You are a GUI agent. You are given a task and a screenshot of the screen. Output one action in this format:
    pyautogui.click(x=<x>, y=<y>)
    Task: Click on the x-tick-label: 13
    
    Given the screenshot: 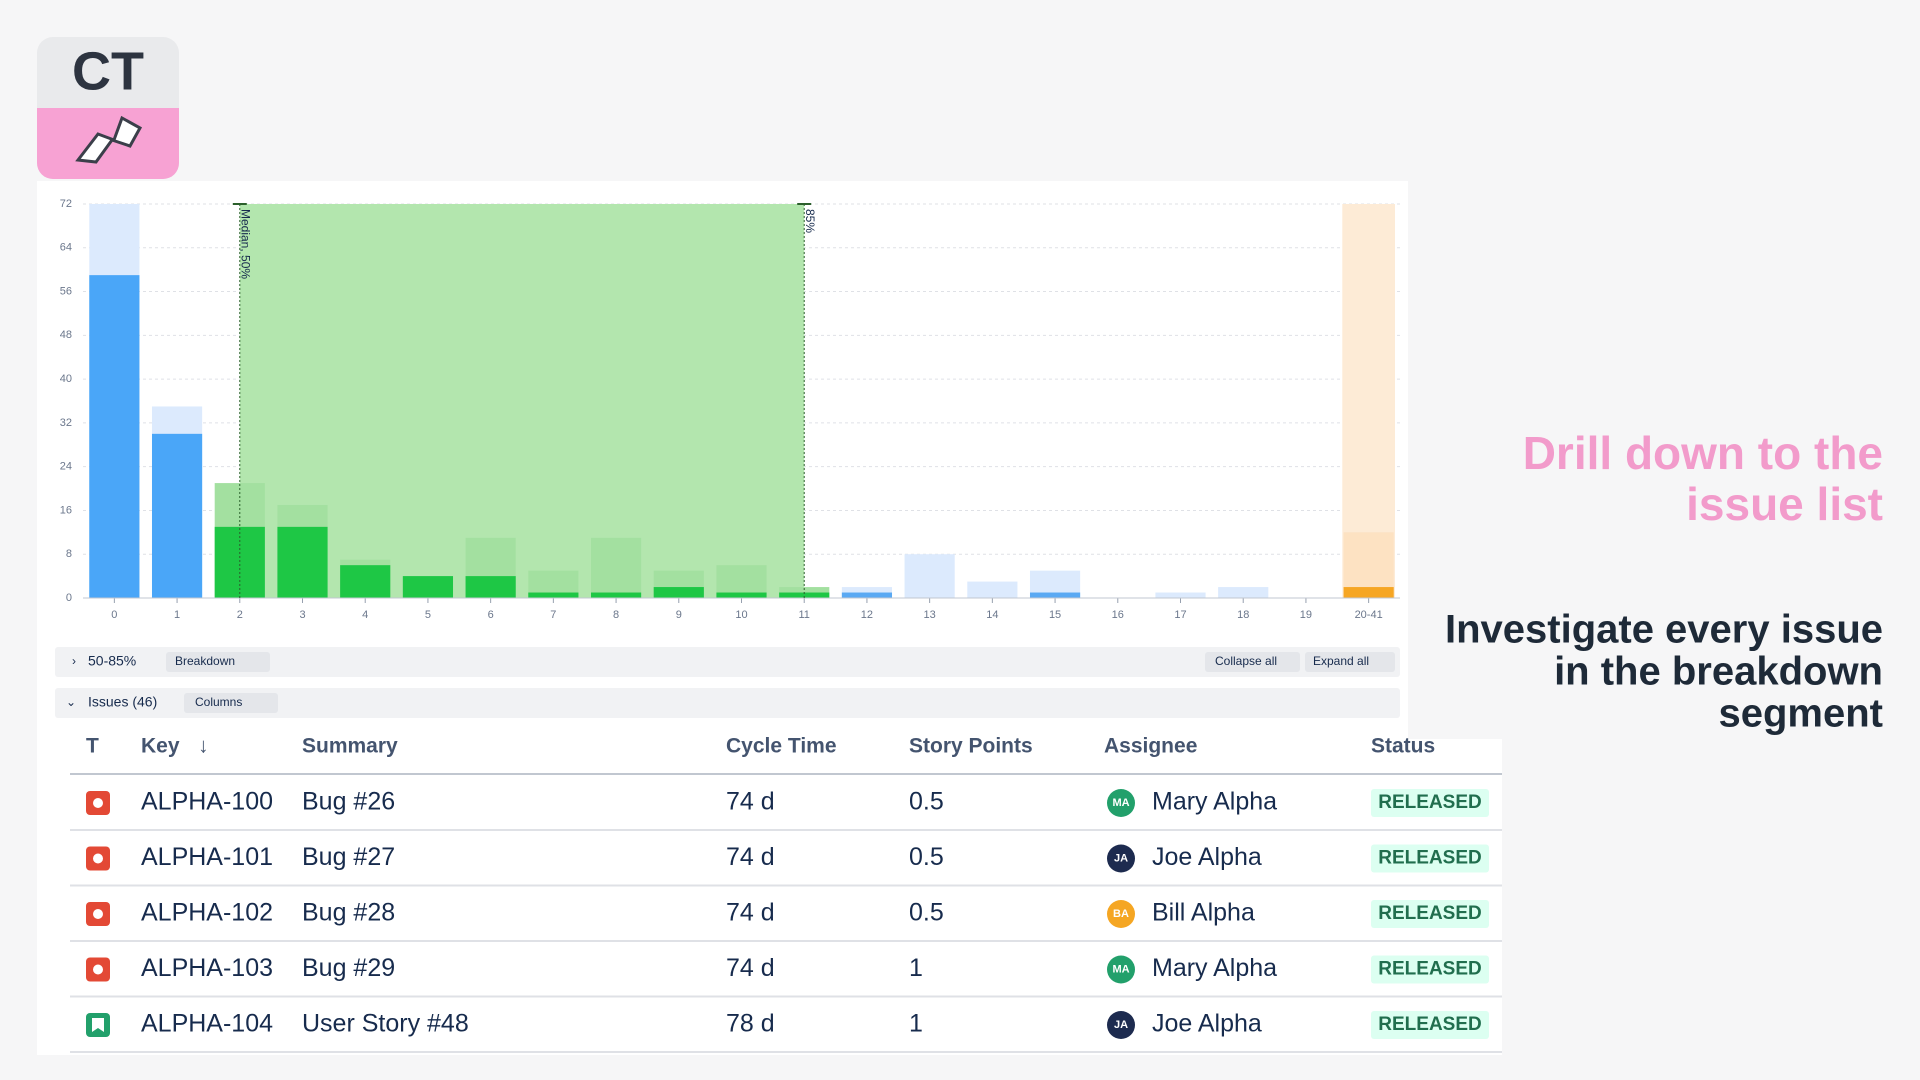 What is the action you would take?
    pyautogui.click(x=930, y=615)
    